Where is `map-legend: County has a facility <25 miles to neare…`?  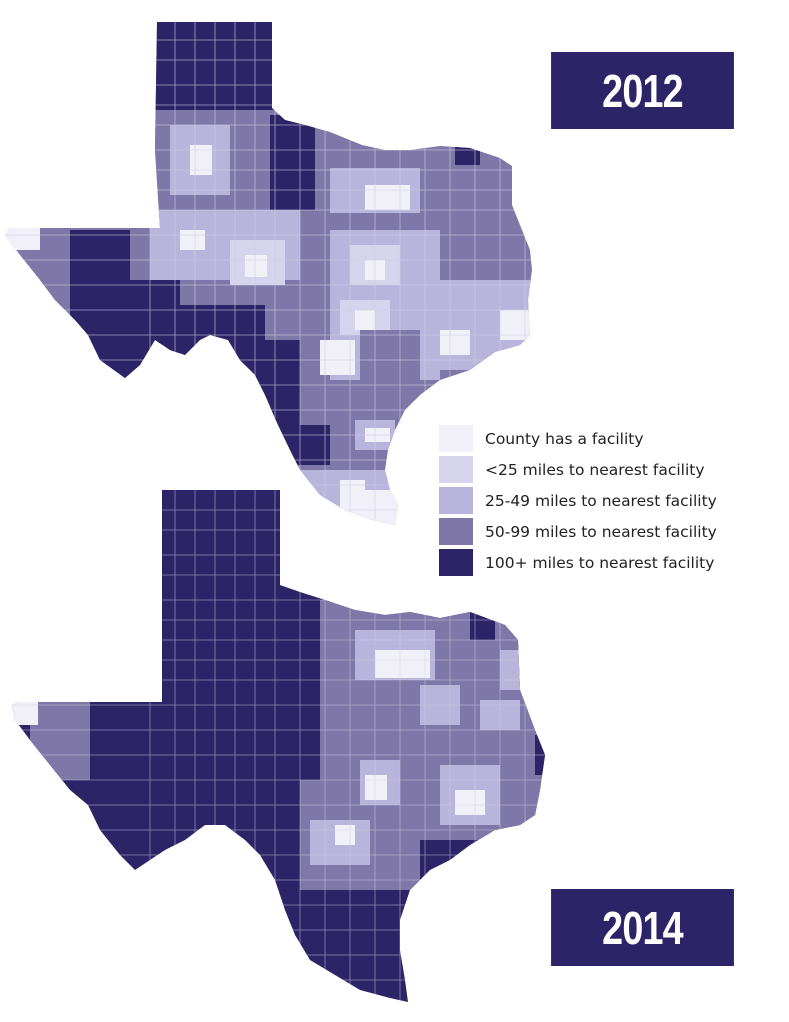 map-legend: County has a facility <25 miles to neare… is located at coordinates (604, 500).